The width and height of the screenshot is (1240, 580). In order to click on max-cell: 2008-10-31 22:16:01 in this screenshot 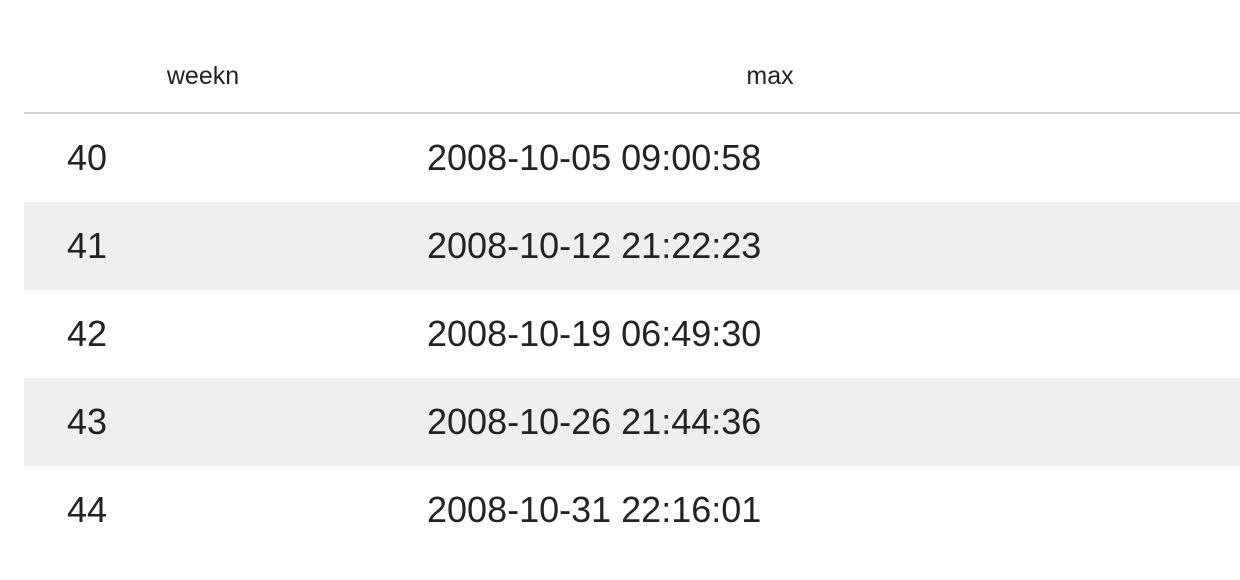, I will do `click(594, 509)`.